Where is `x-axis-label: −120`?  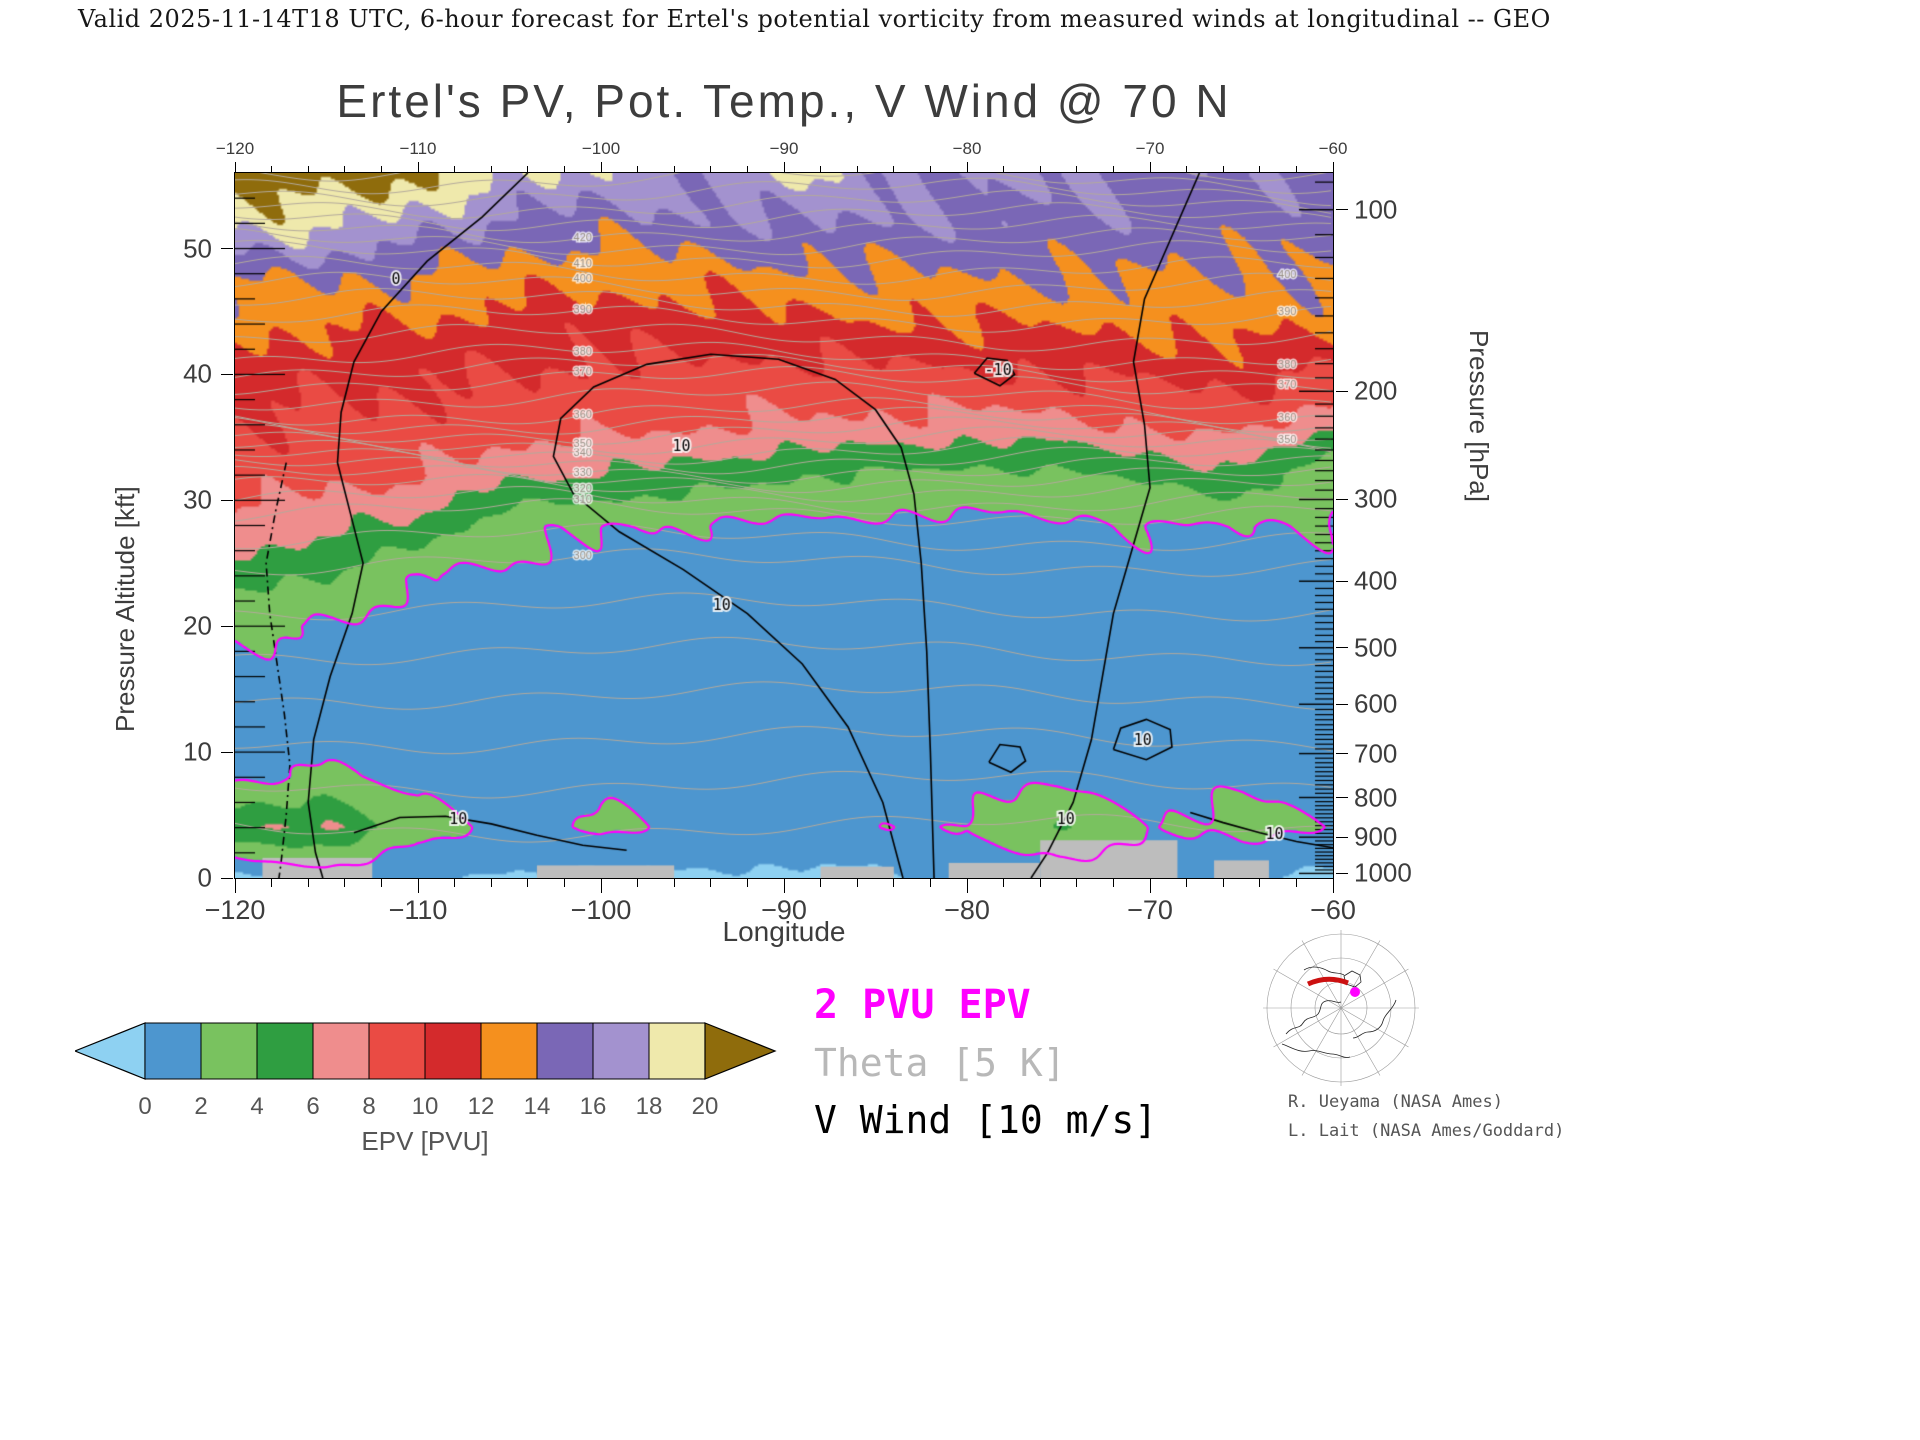 x-axis-label: −120 is located at coordinates (235, 910).